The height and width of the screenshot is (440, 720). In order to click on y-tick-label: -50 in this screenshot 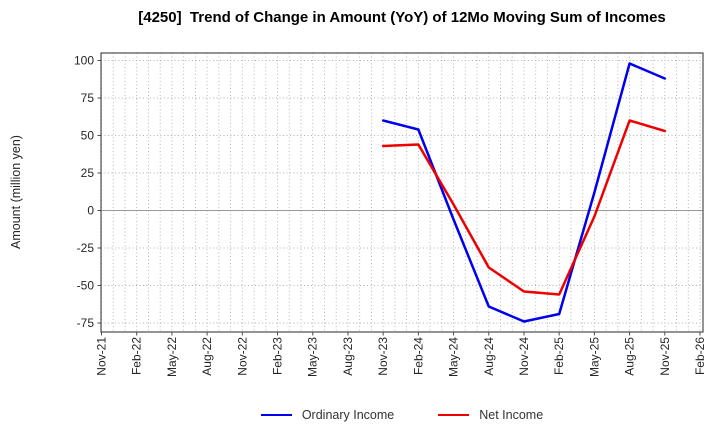, I will do `click(86, 286)`.